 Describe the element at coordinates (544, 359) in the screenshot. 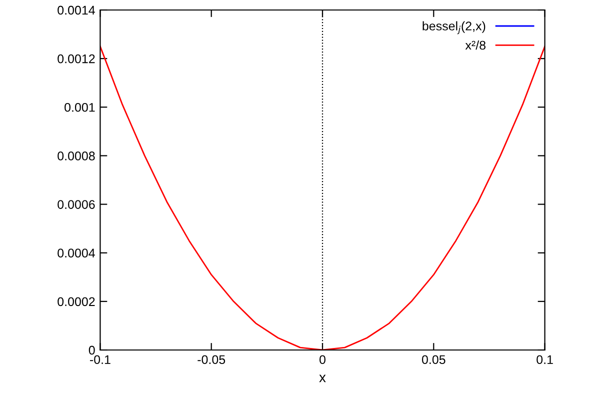

I see `x-tick-label: 0.1` at that location.